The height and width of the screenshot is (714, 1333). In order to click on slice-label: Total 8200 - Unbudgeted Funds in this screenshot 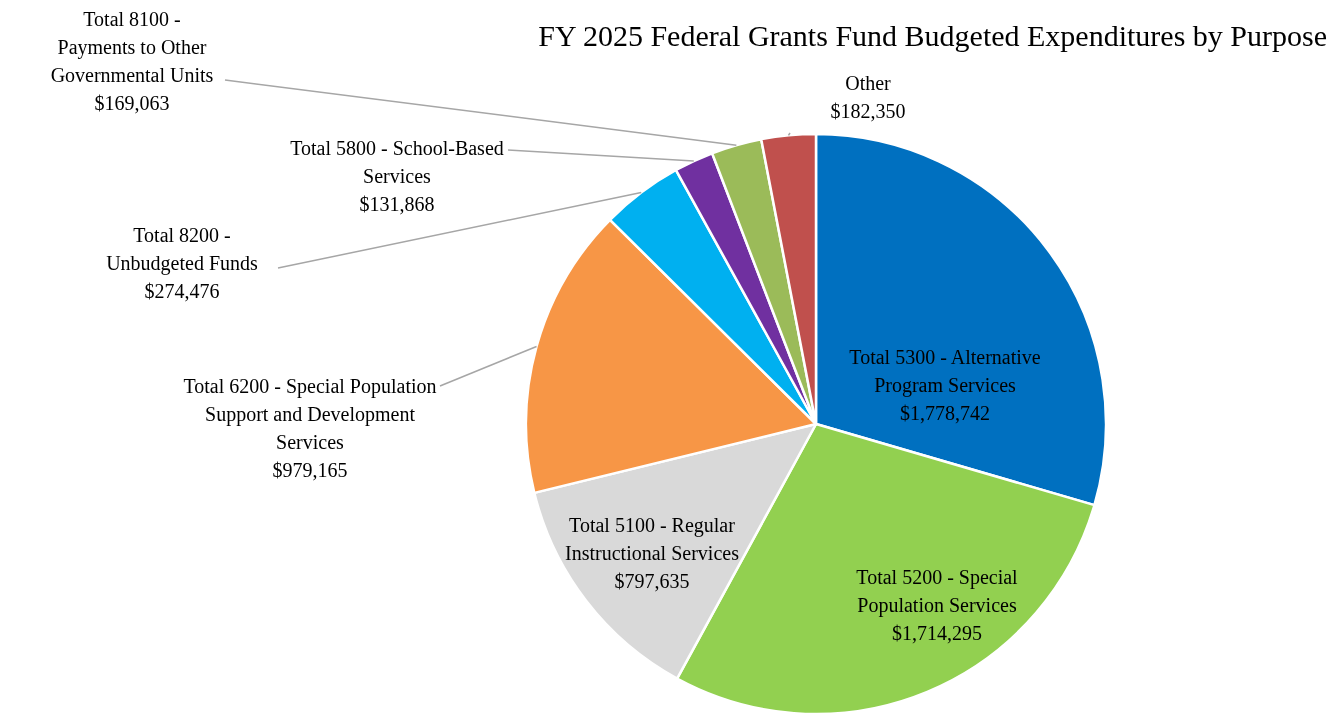, I will do `click(182, 249)`.